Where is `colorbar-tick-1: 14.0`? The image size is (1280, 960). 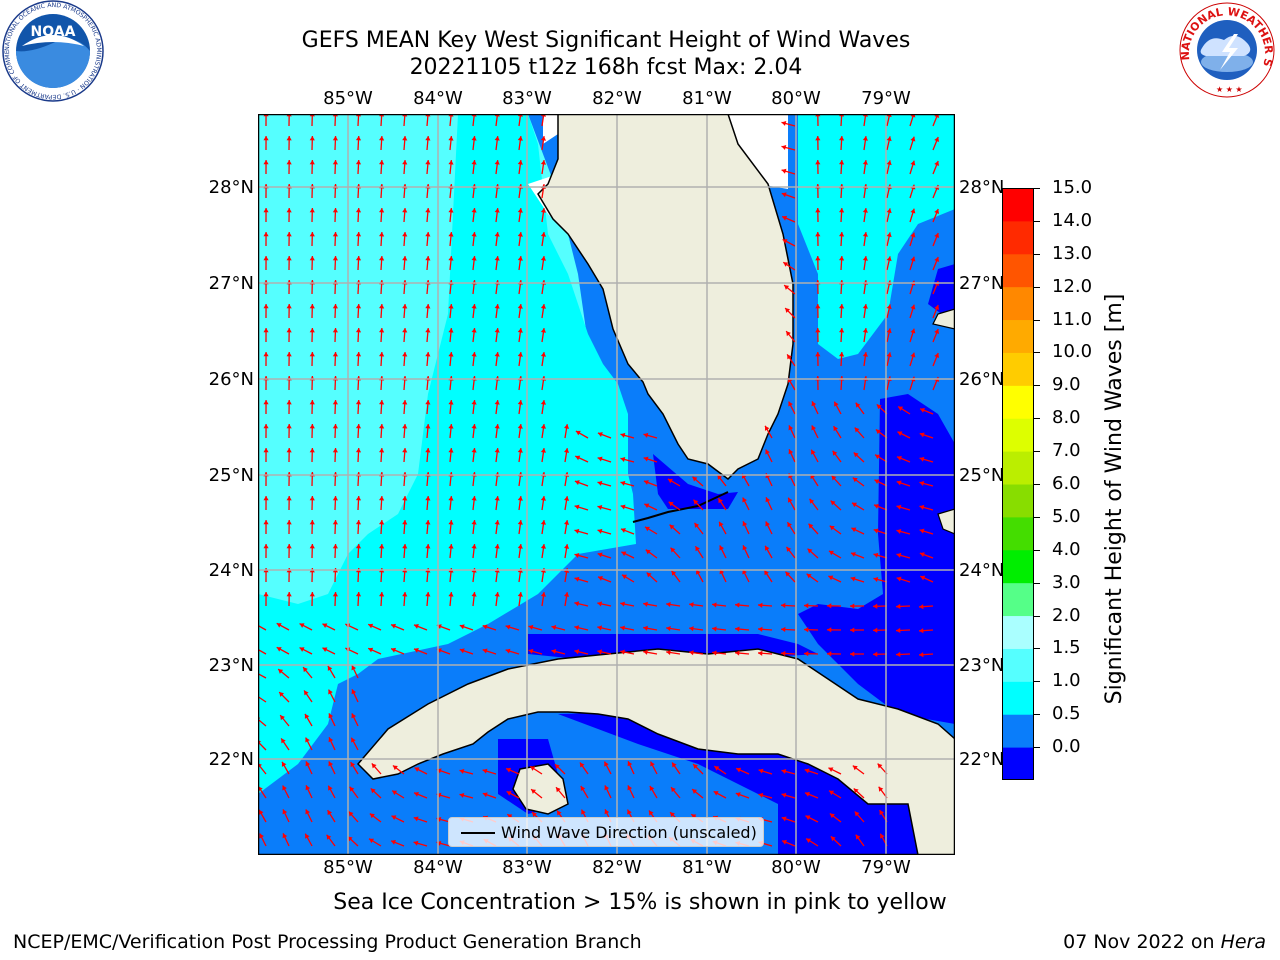 colorbar-tick-1: 14.0 is located at coordinates (1072, 220).